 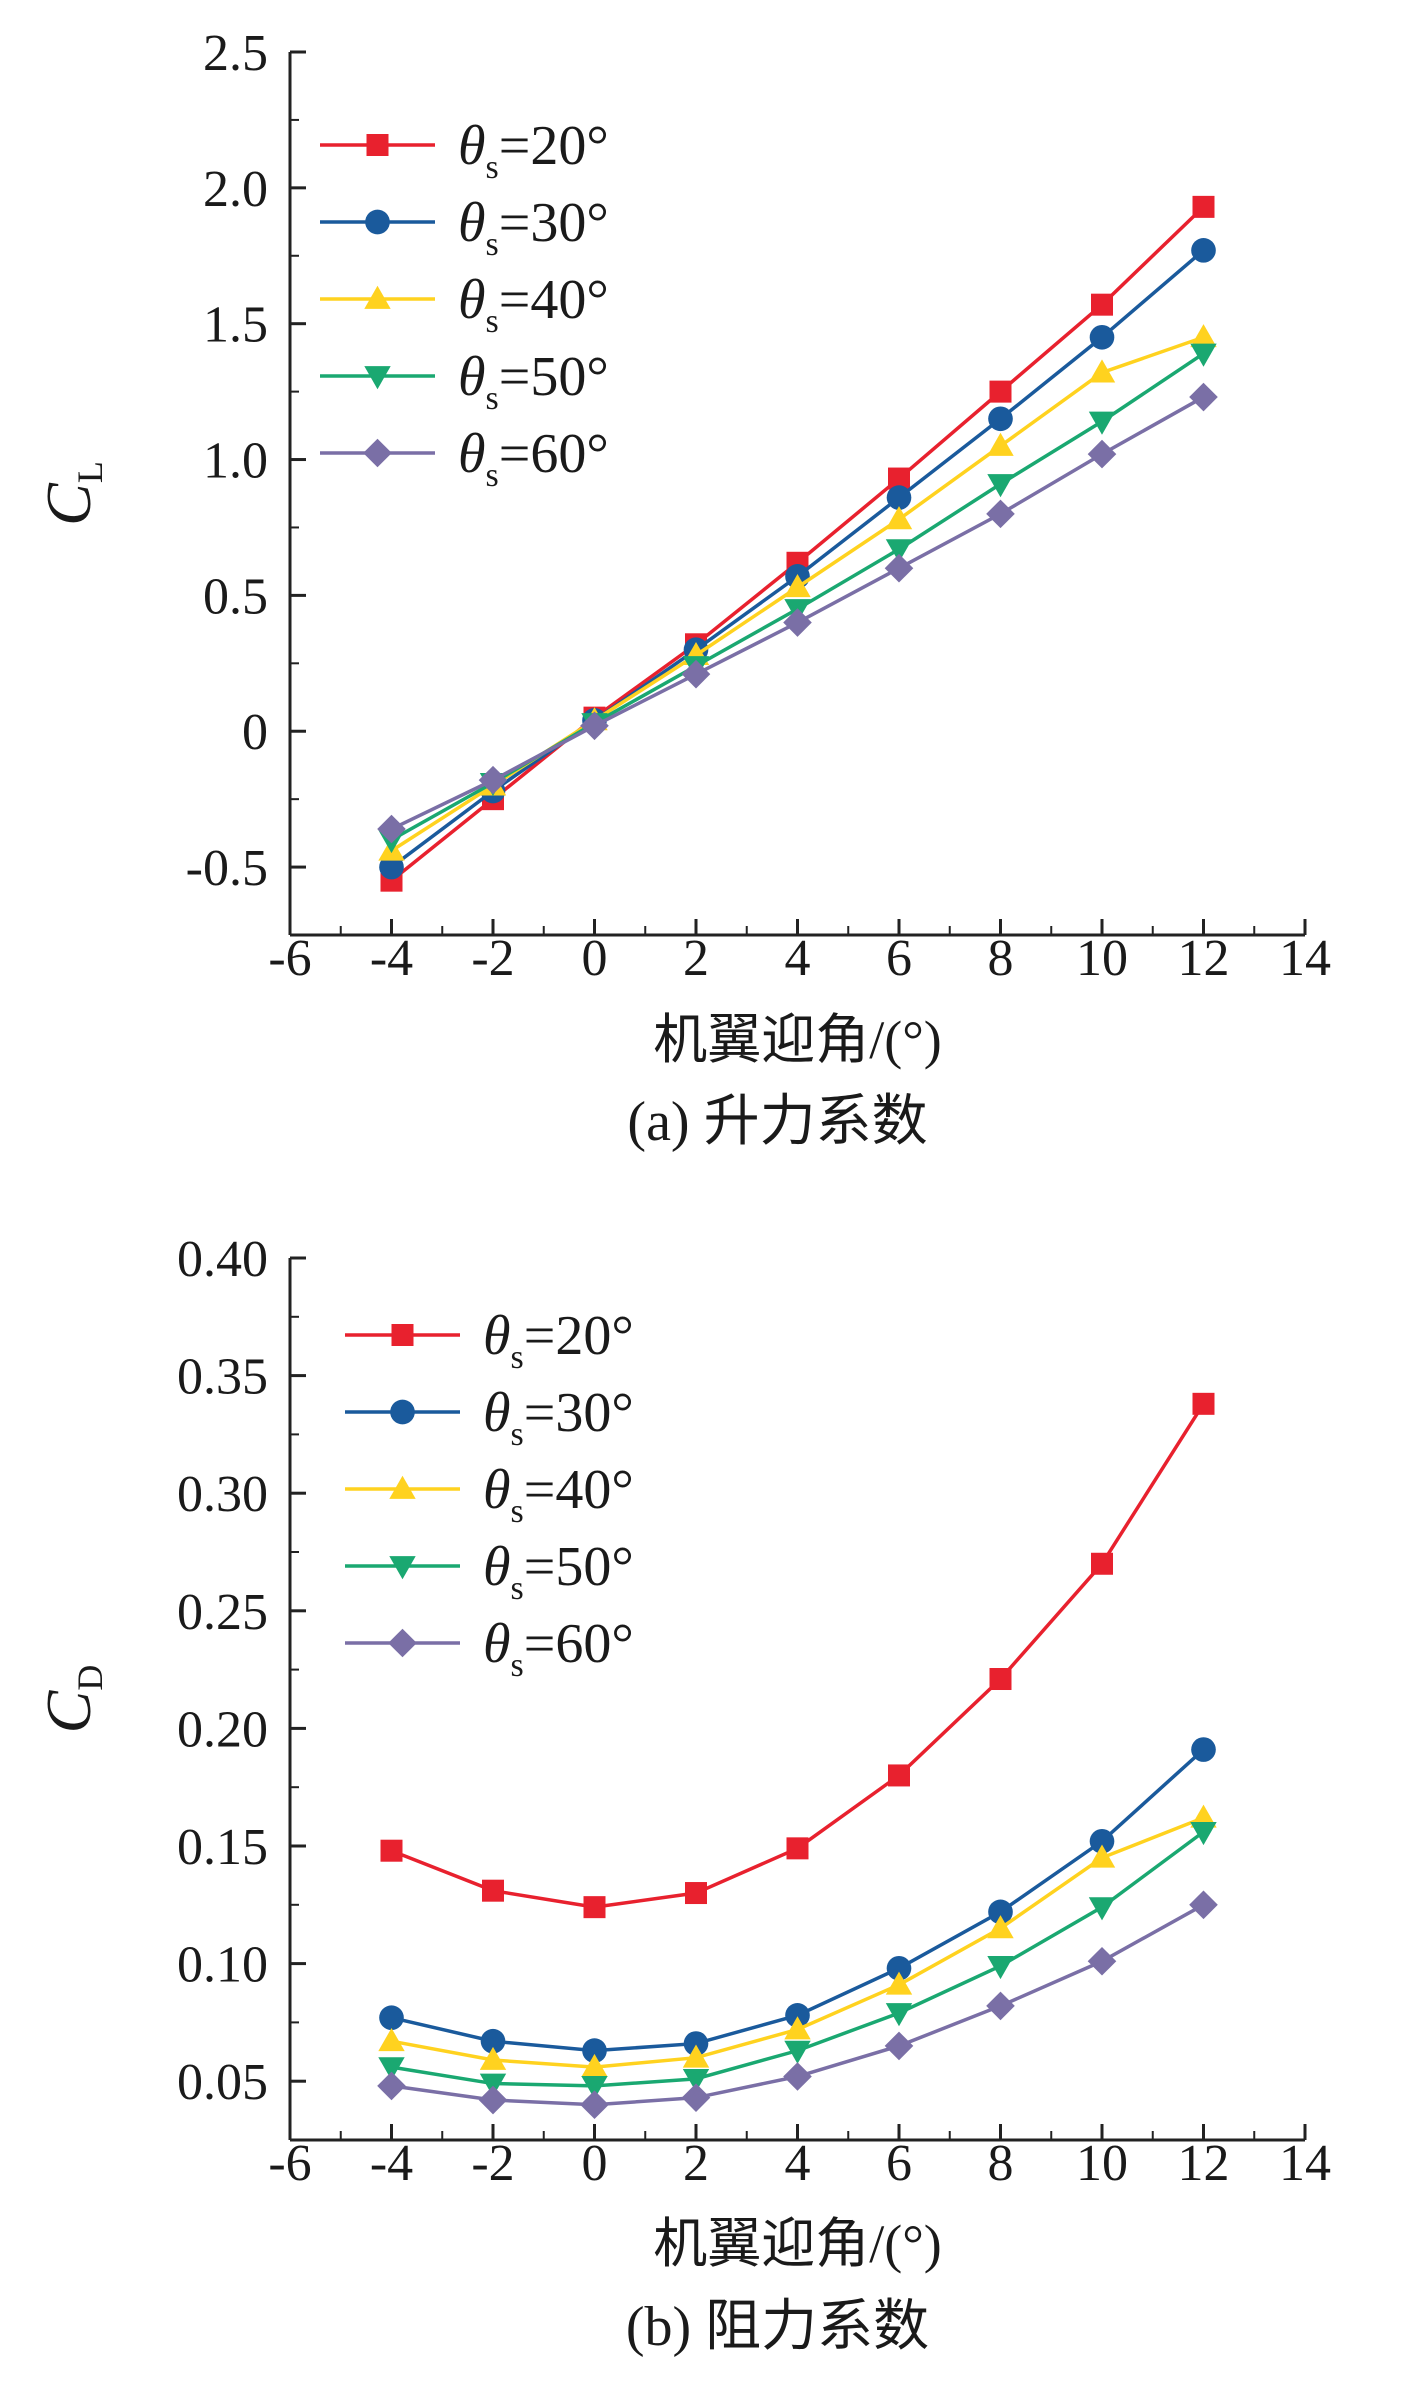 I want to click on legend: θs=20°θs=30°θs=40°θs=50°θs=60°, so click(x=464, y=304).